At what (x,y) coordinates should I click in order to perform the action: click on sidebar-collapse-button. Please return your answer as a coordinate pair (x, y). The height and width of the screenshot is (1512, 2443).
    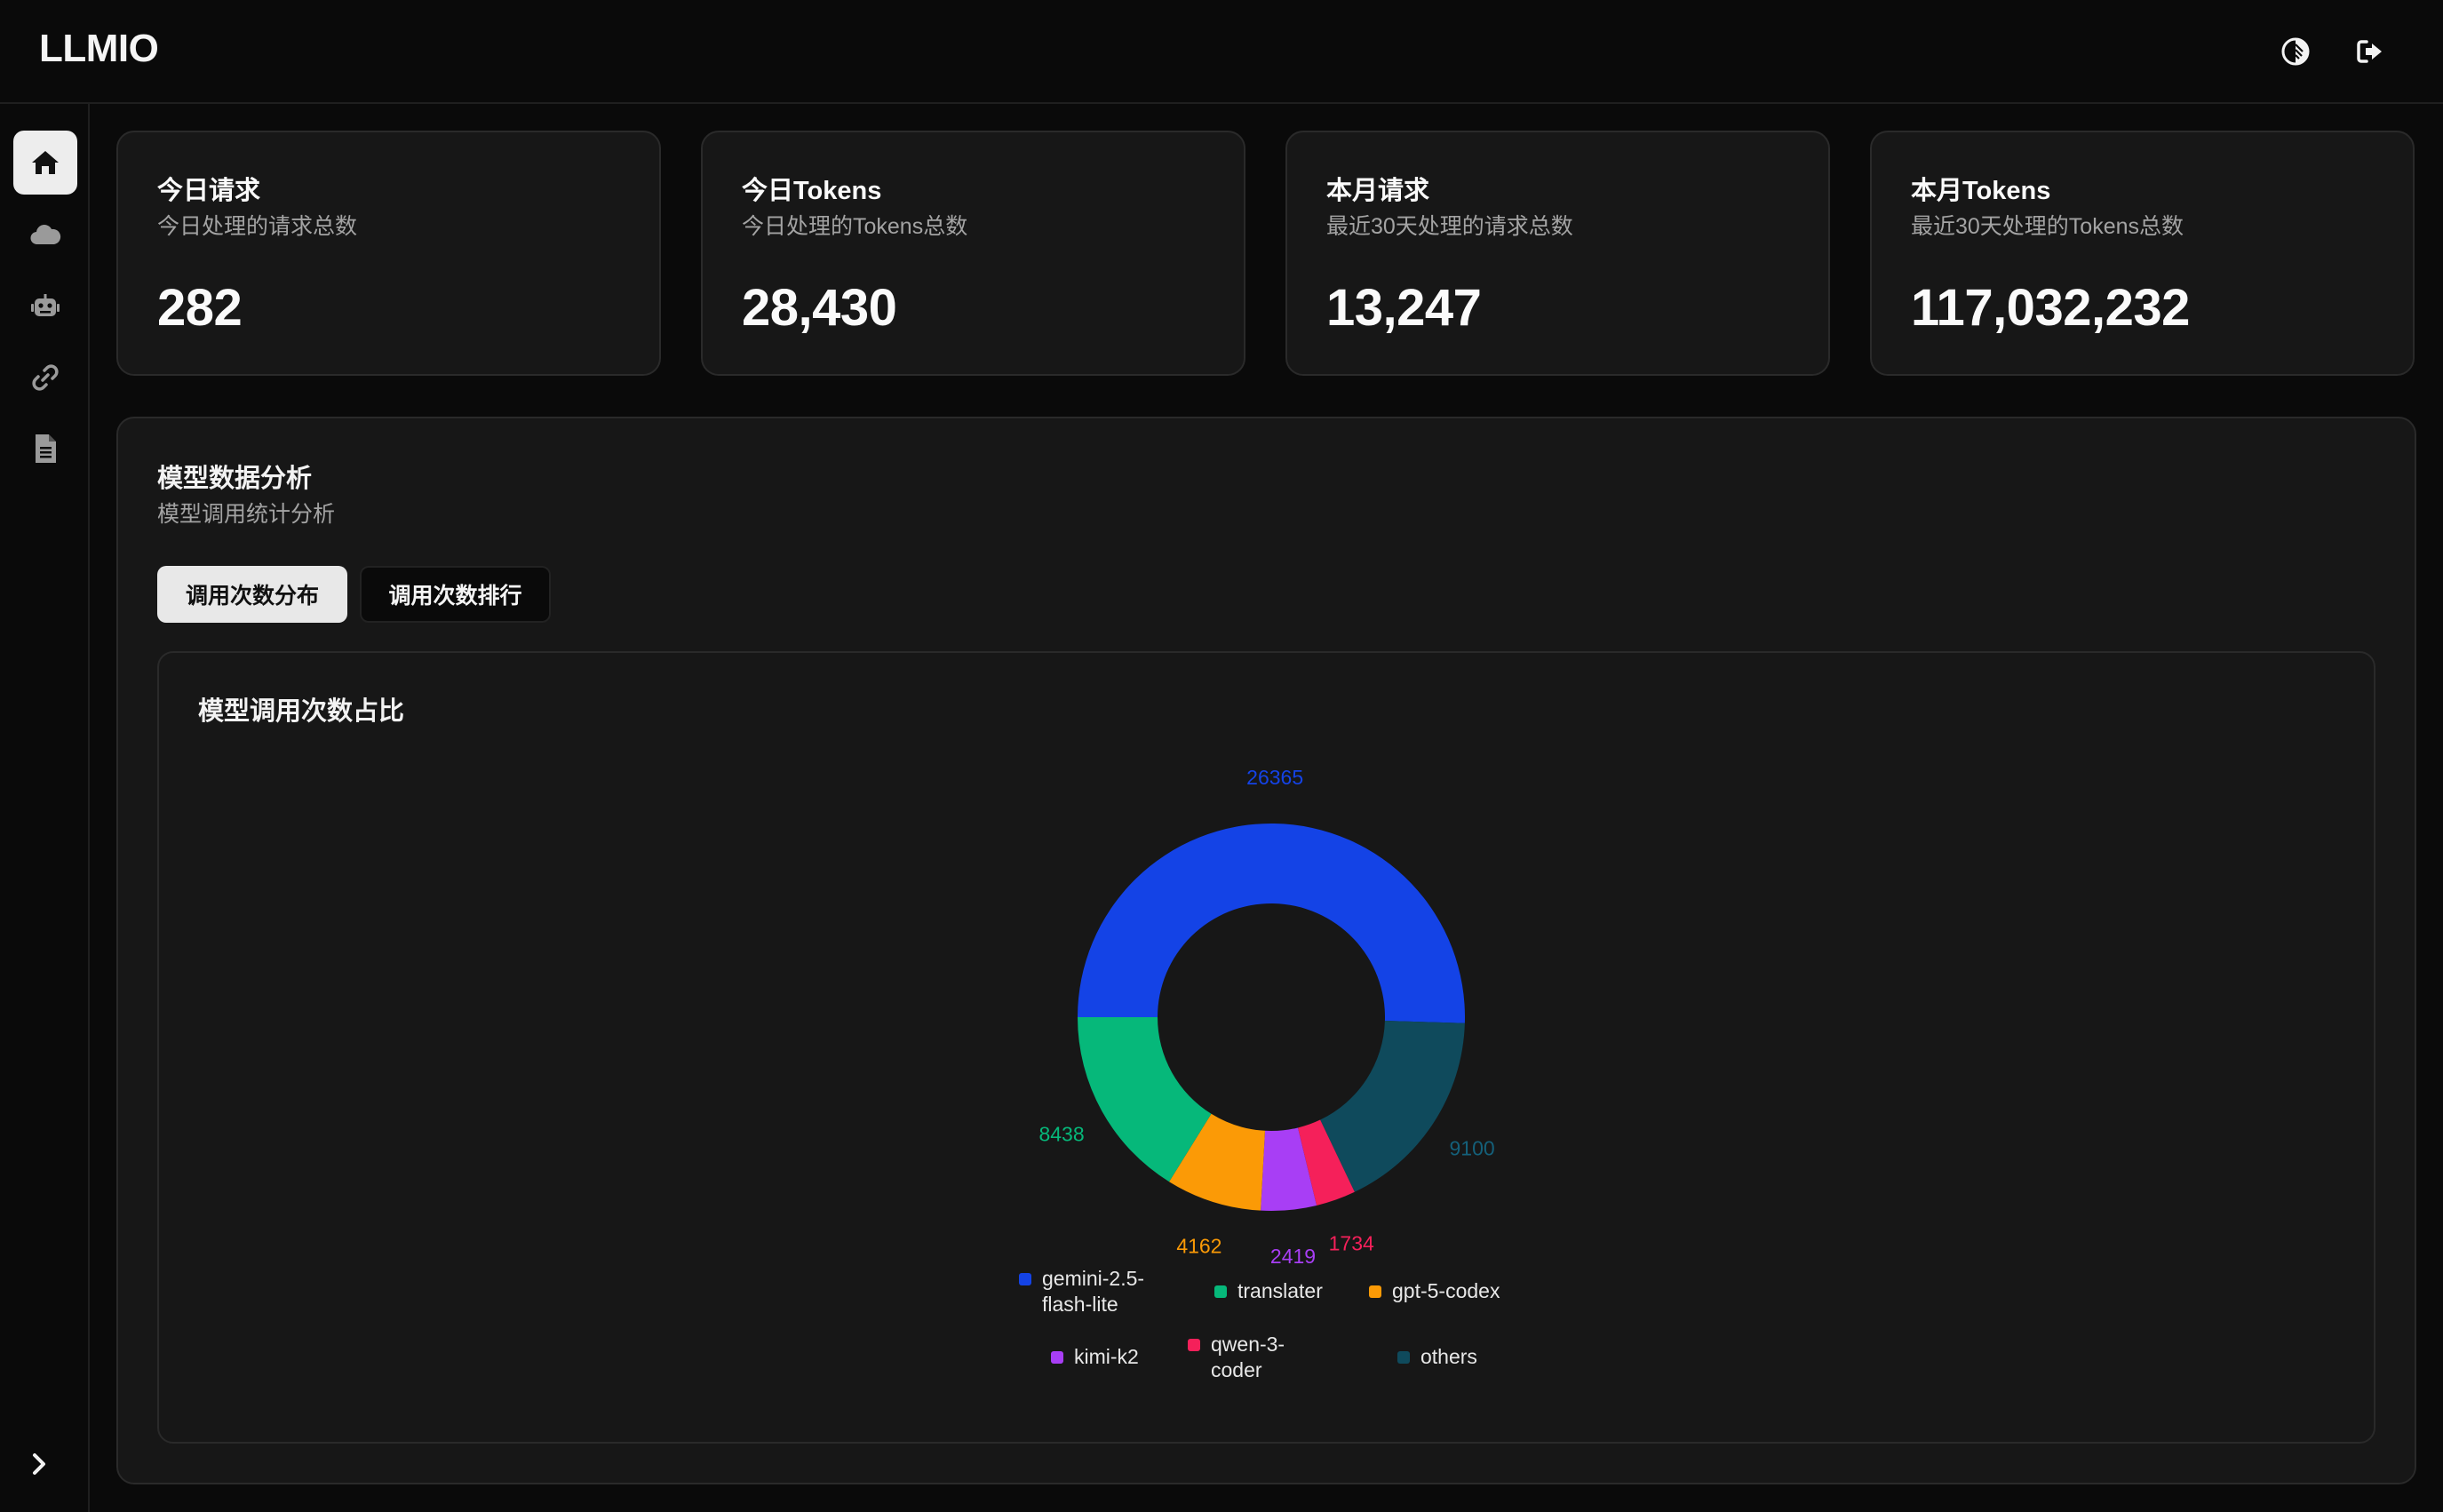
    Looking at the image, I should click on (39, 1464).